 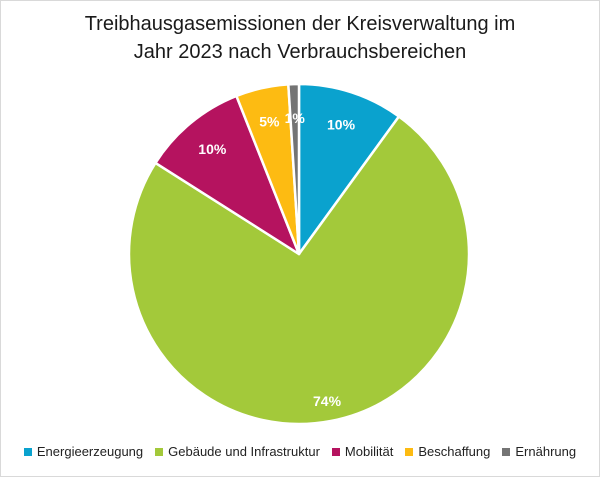 I want to click on legend-swatch-gebaeude, so click(x=159, y=451).